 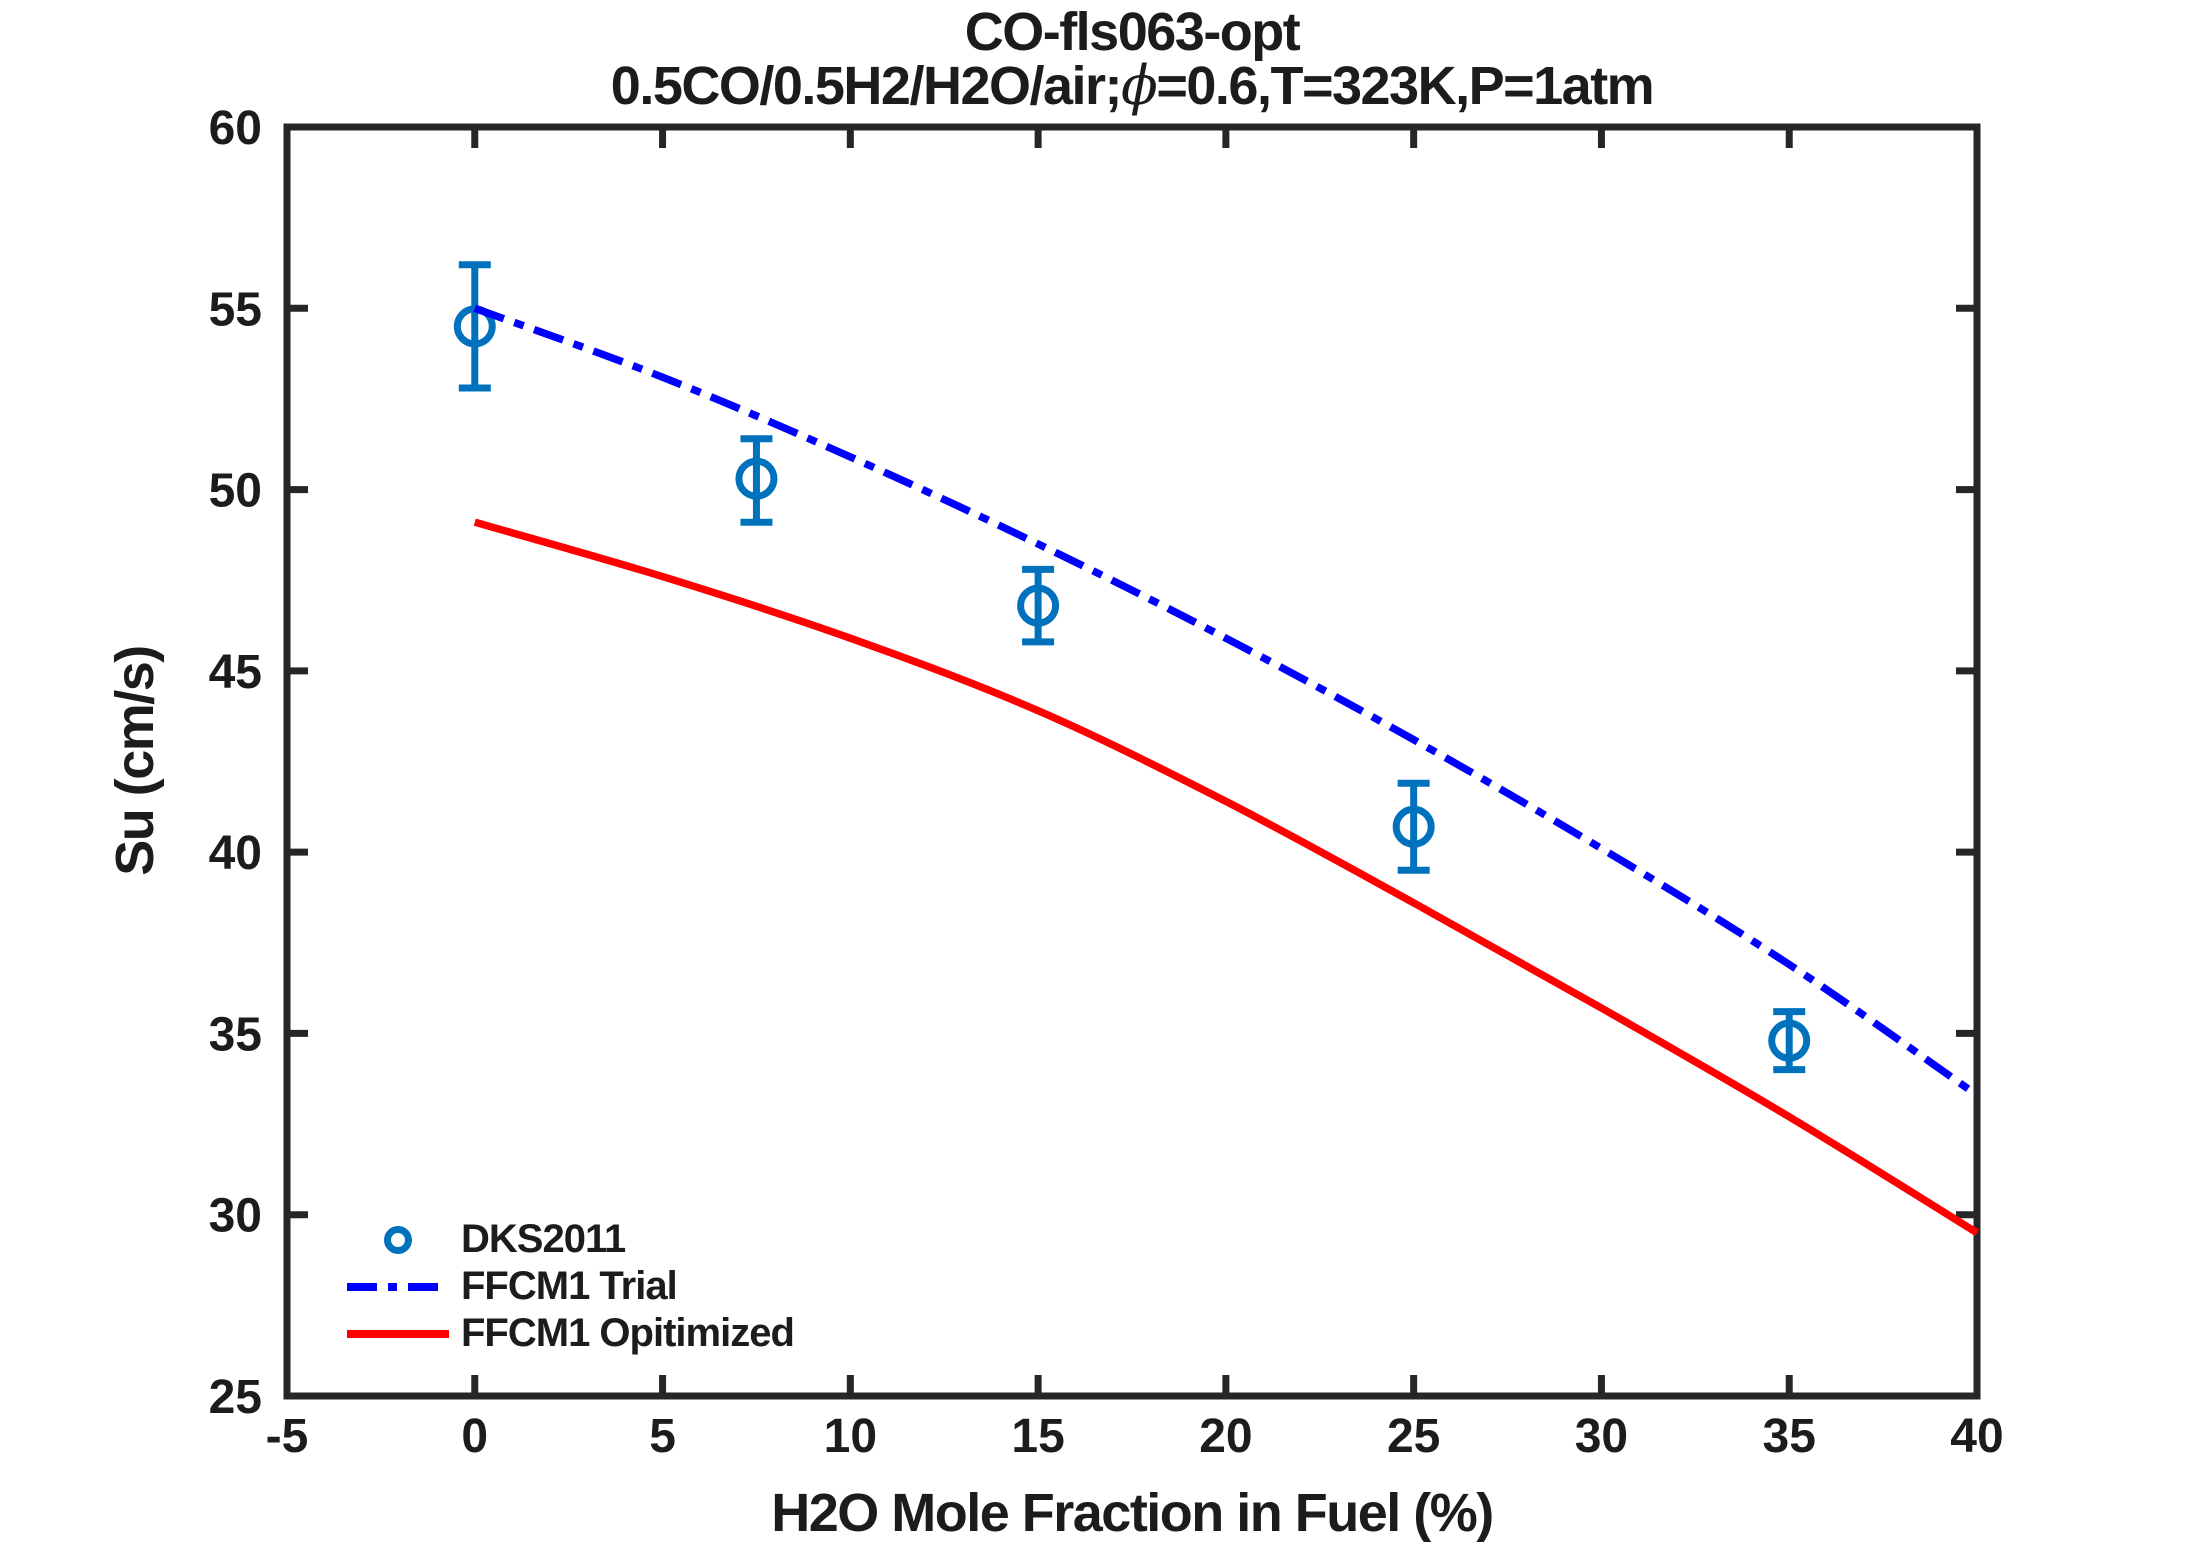 I want to click on y-axis-tick-label: 55, so click(x=235, y=309).